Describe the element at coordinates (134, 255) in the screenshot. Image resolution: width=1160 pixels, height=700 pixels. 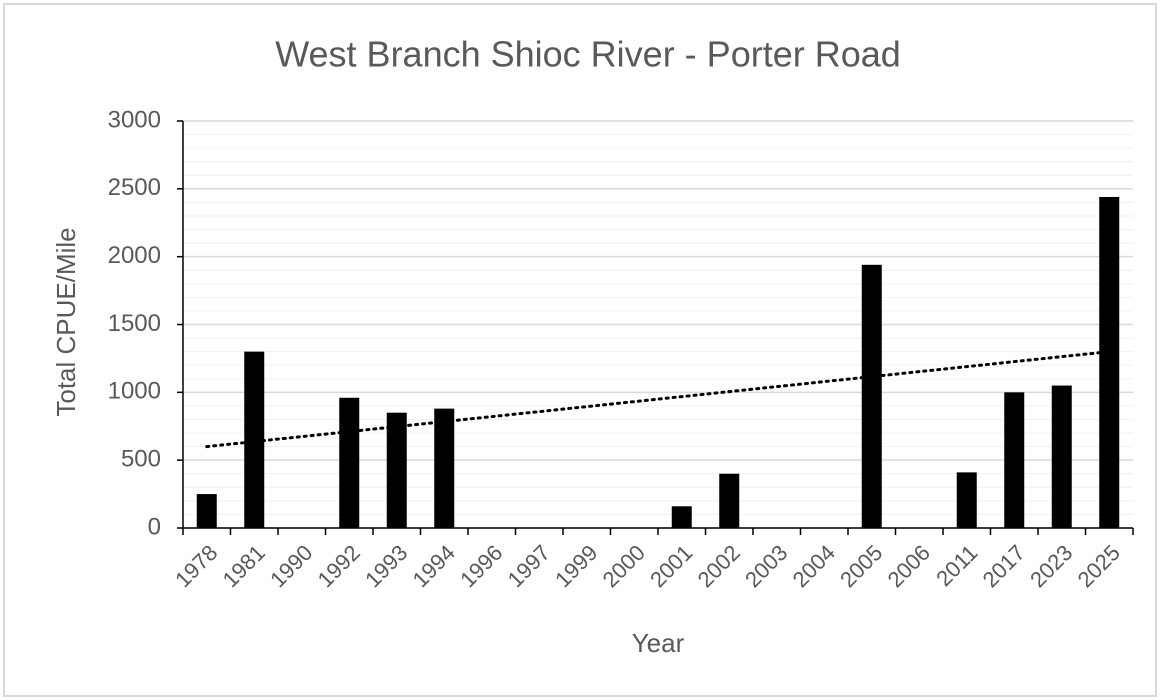
I see `y-tick-label: 2000` at that location.